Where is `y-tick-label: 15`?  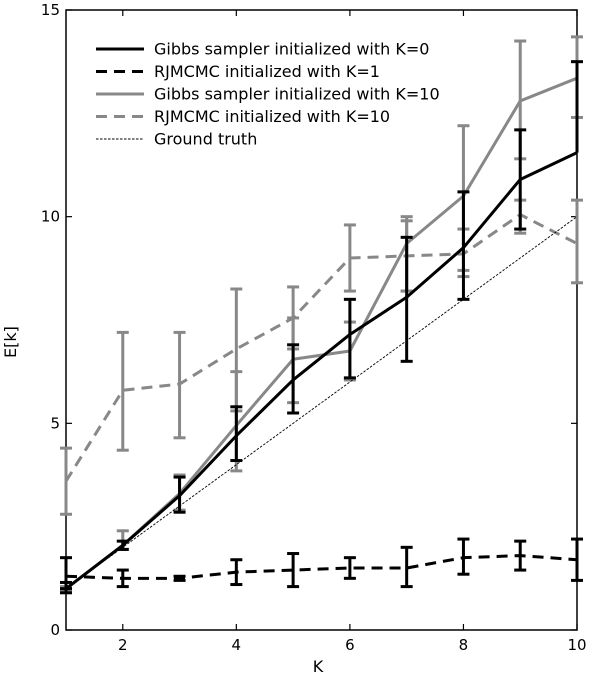 y-tick-label: 15 is located at coordinates (50, 10).